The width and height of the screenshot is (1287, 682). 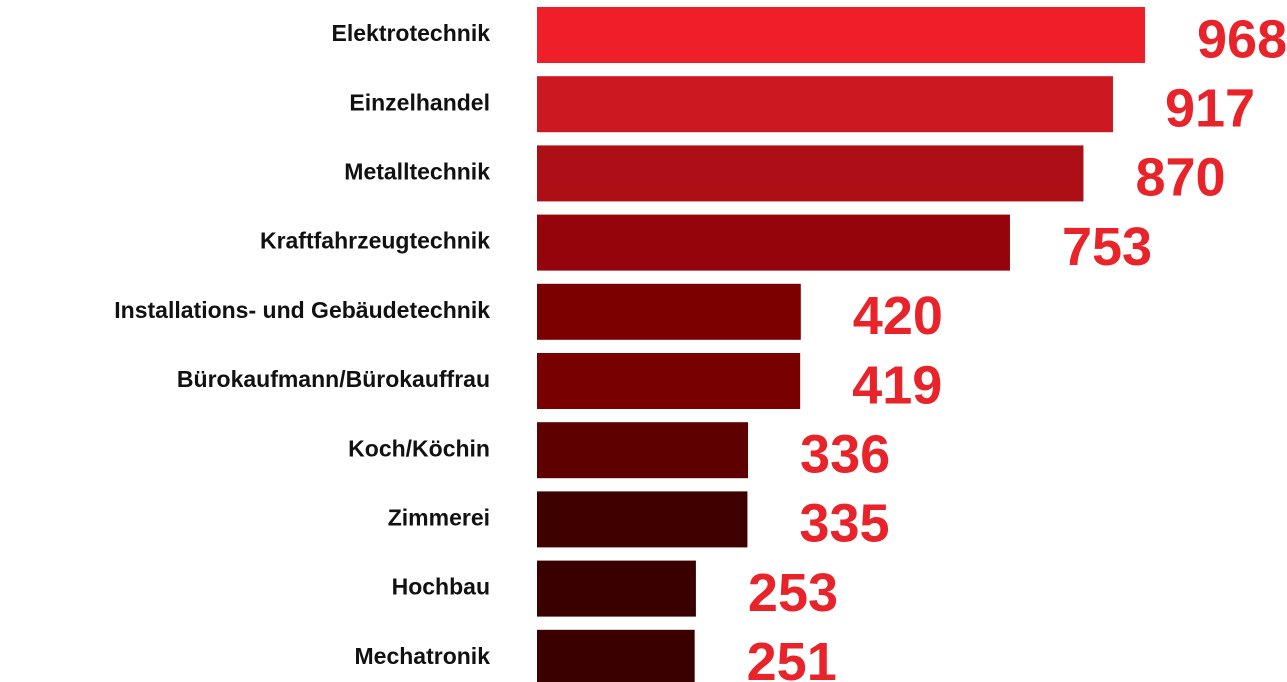 What do you see at coordinates (1107, 247) in the screenshot?
I see `value-label: 753` at bounding box center [1107, 247].